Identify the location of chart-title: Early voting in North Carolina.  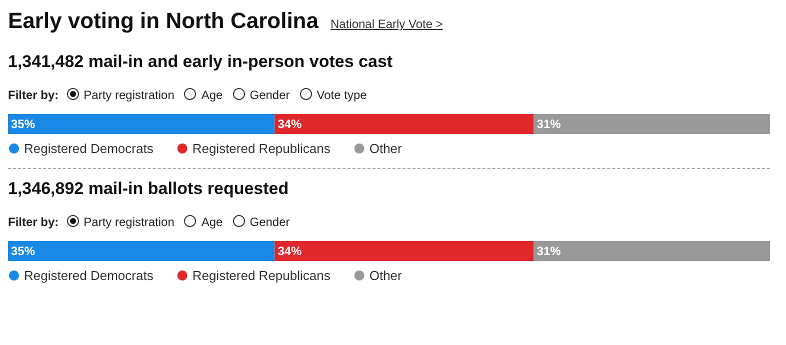
(163, 21).